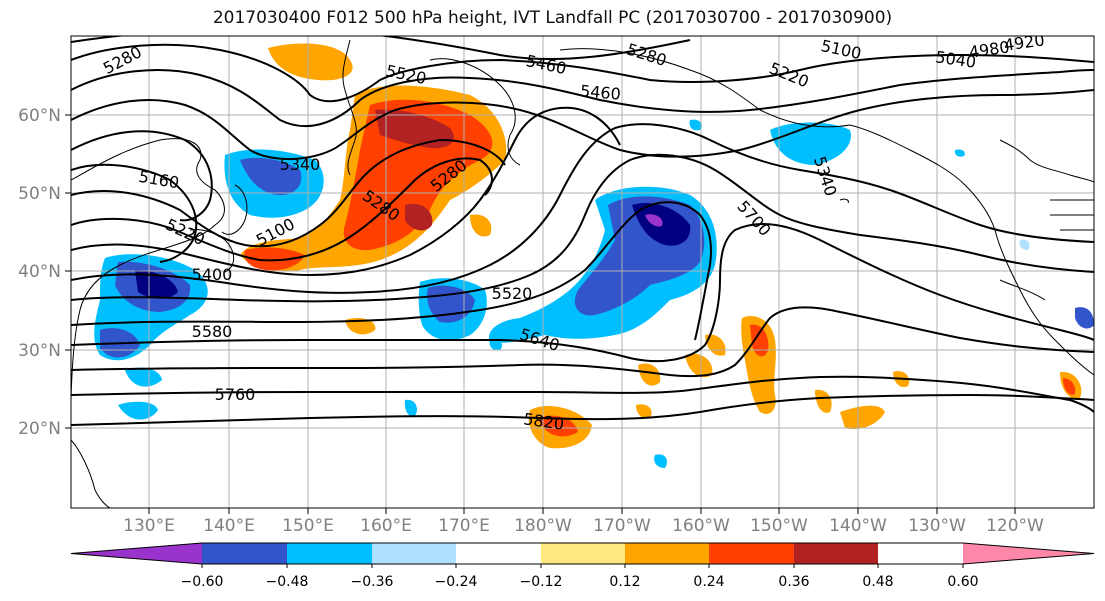  What do you see at coordinates (456, 582) in the screenshot?
I see `colorbar-label: −0.24` at bounding box center [456, 582].